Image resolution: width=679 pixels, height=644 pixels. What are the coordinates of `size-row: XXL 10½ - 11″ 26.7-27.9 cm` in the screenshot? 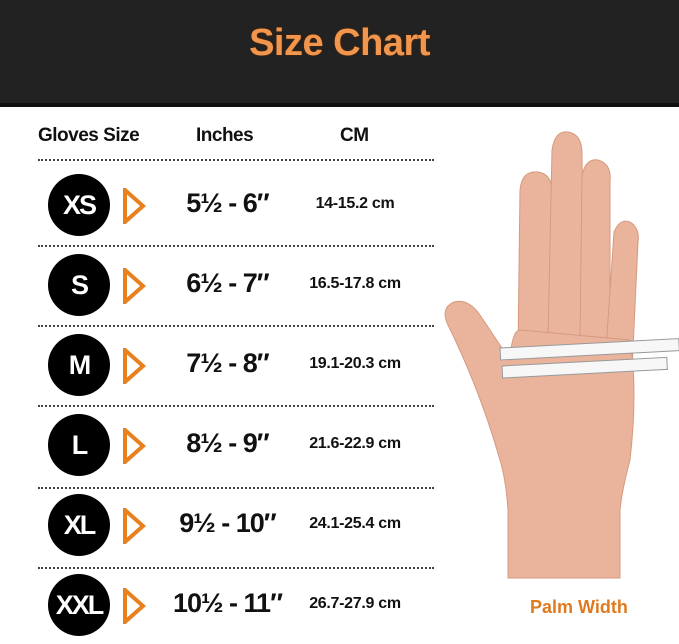 It's located at (220, 605).